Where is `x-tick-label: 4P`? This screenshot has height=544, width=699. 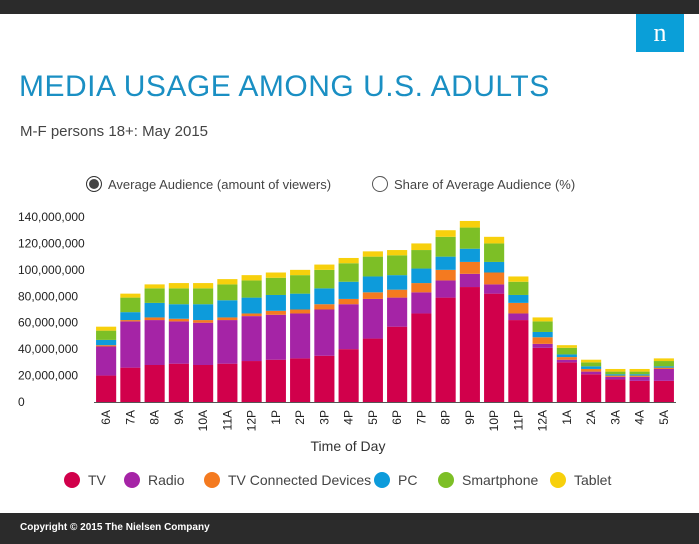
x-tick-label: 4P is located at coordinates (349, 417).